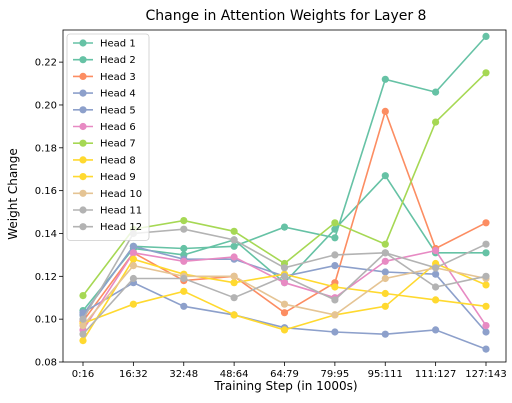 Image resolution: width=512 pixels, height=403 pixels. What do you see at coordinates (118, 160) in the screenshot?
I see `legend-label: Head 8` at bounding box center [118, 160].